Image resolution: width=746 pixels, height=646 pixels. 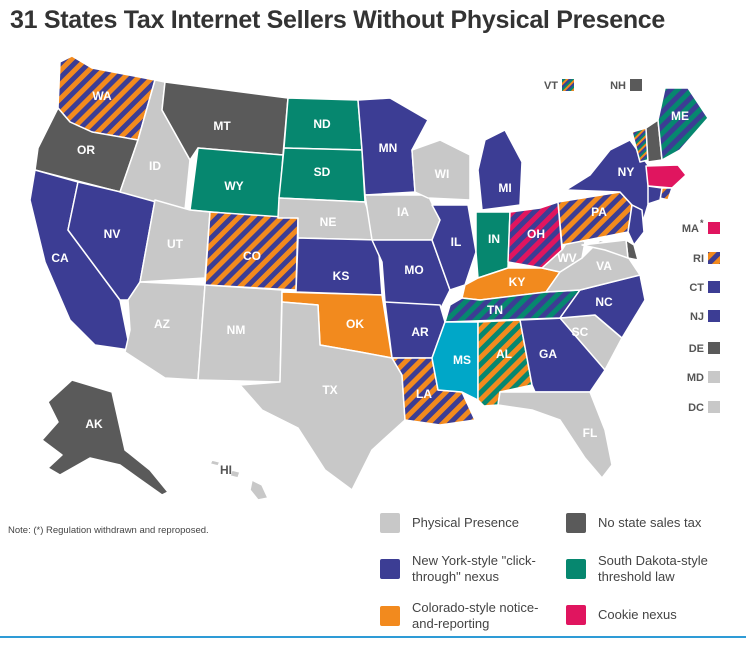 I want to click on label-VA: VA, so click(x=604, y=266).